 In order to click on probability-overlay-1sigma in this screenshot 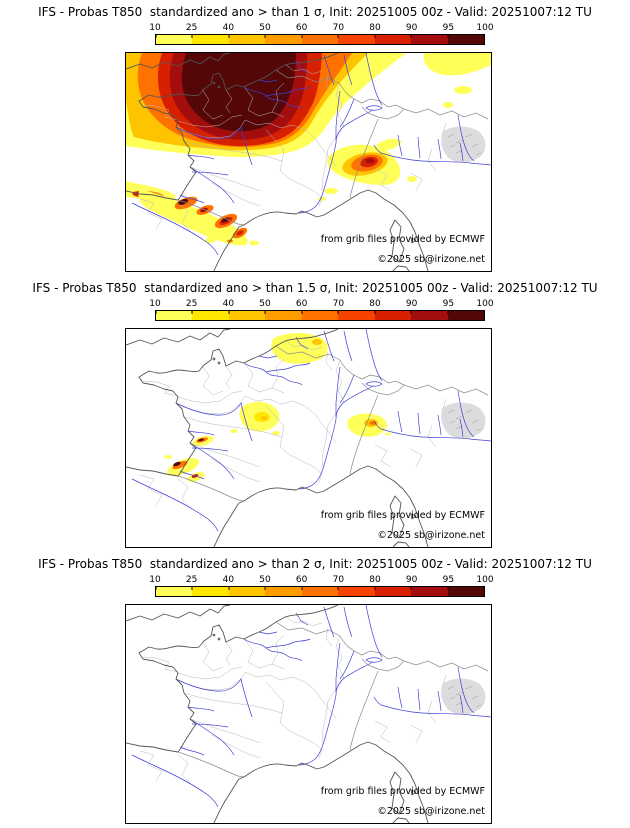, I will do `click(308, 149)`.